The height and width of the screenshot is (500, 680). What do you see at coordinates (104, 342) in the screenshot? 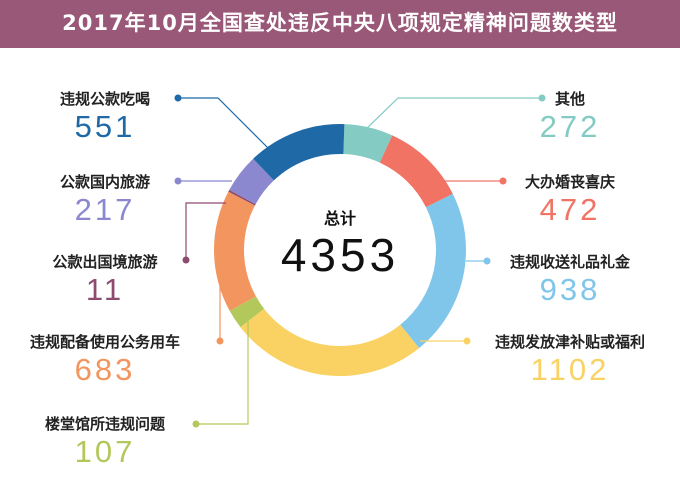
I see `category-name: 违规配备使用公务用车` at bounding box center [104, 342].